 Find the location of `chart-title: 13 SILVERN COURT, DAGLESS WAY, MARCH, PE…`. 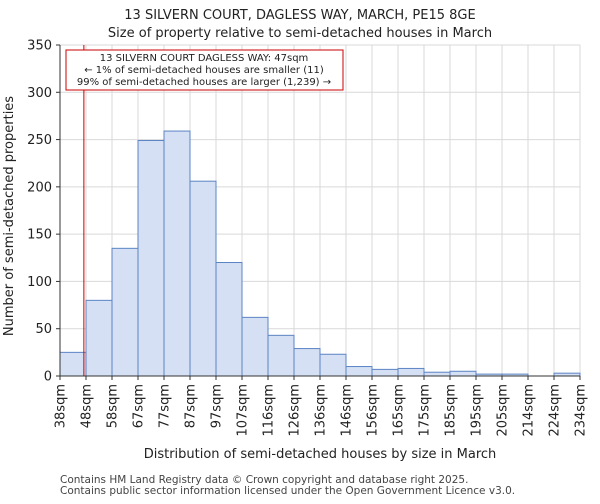

chart-title: 13 SILVERN COURT, DAGLESS WAY, MARCH, PE… is located at coordinates (299, 15).